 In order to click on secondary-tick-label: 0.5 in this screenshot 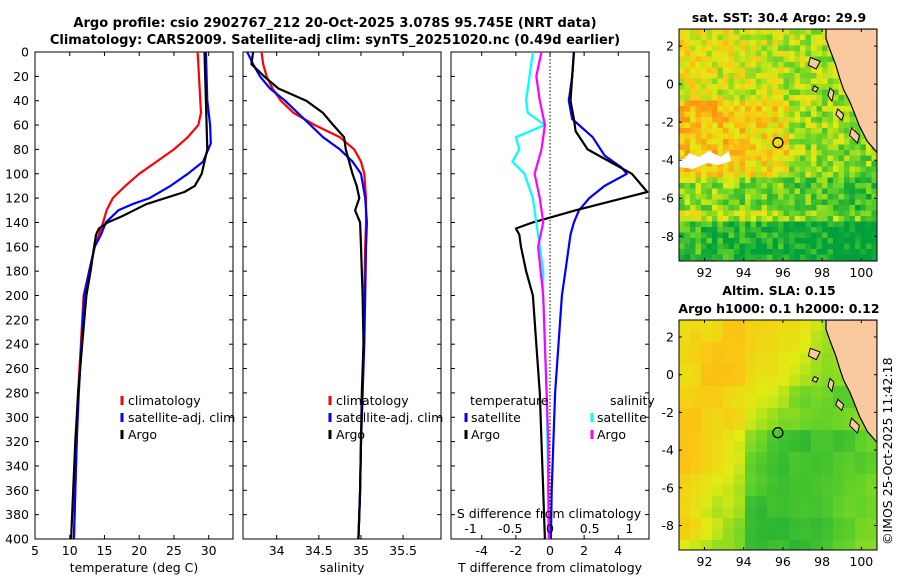, I will do `click(590, 528)`.